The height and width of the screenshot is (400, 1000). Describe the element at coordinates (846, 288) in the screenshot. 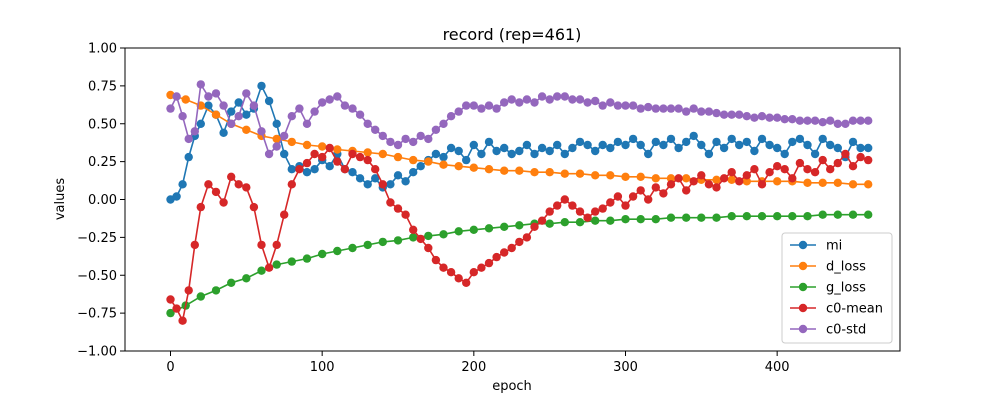

I see `legend-label: g_loss` at that location.